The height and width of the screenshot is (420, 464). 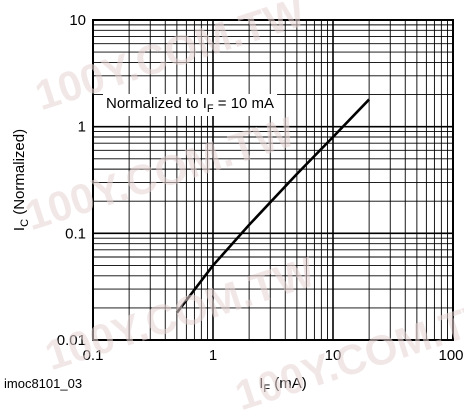 What do you see at coordinates (43, 383) in the screenshot?
I see `figure-id: imoc8101_03` at bounding box center [43, 383].